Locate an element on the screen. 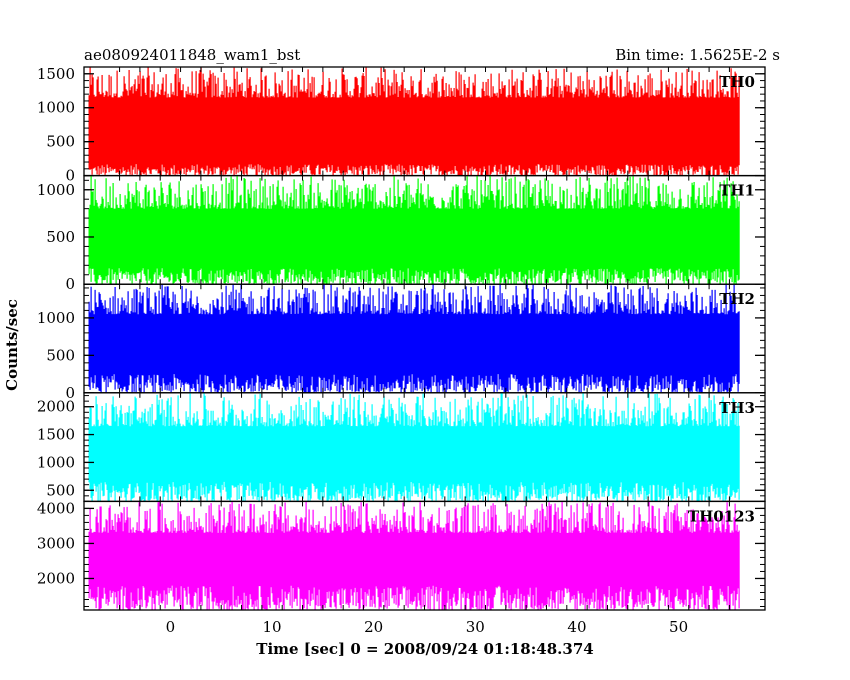  chart-title: ae080924011848_wam1_bst is located at coordinates (192, 55).